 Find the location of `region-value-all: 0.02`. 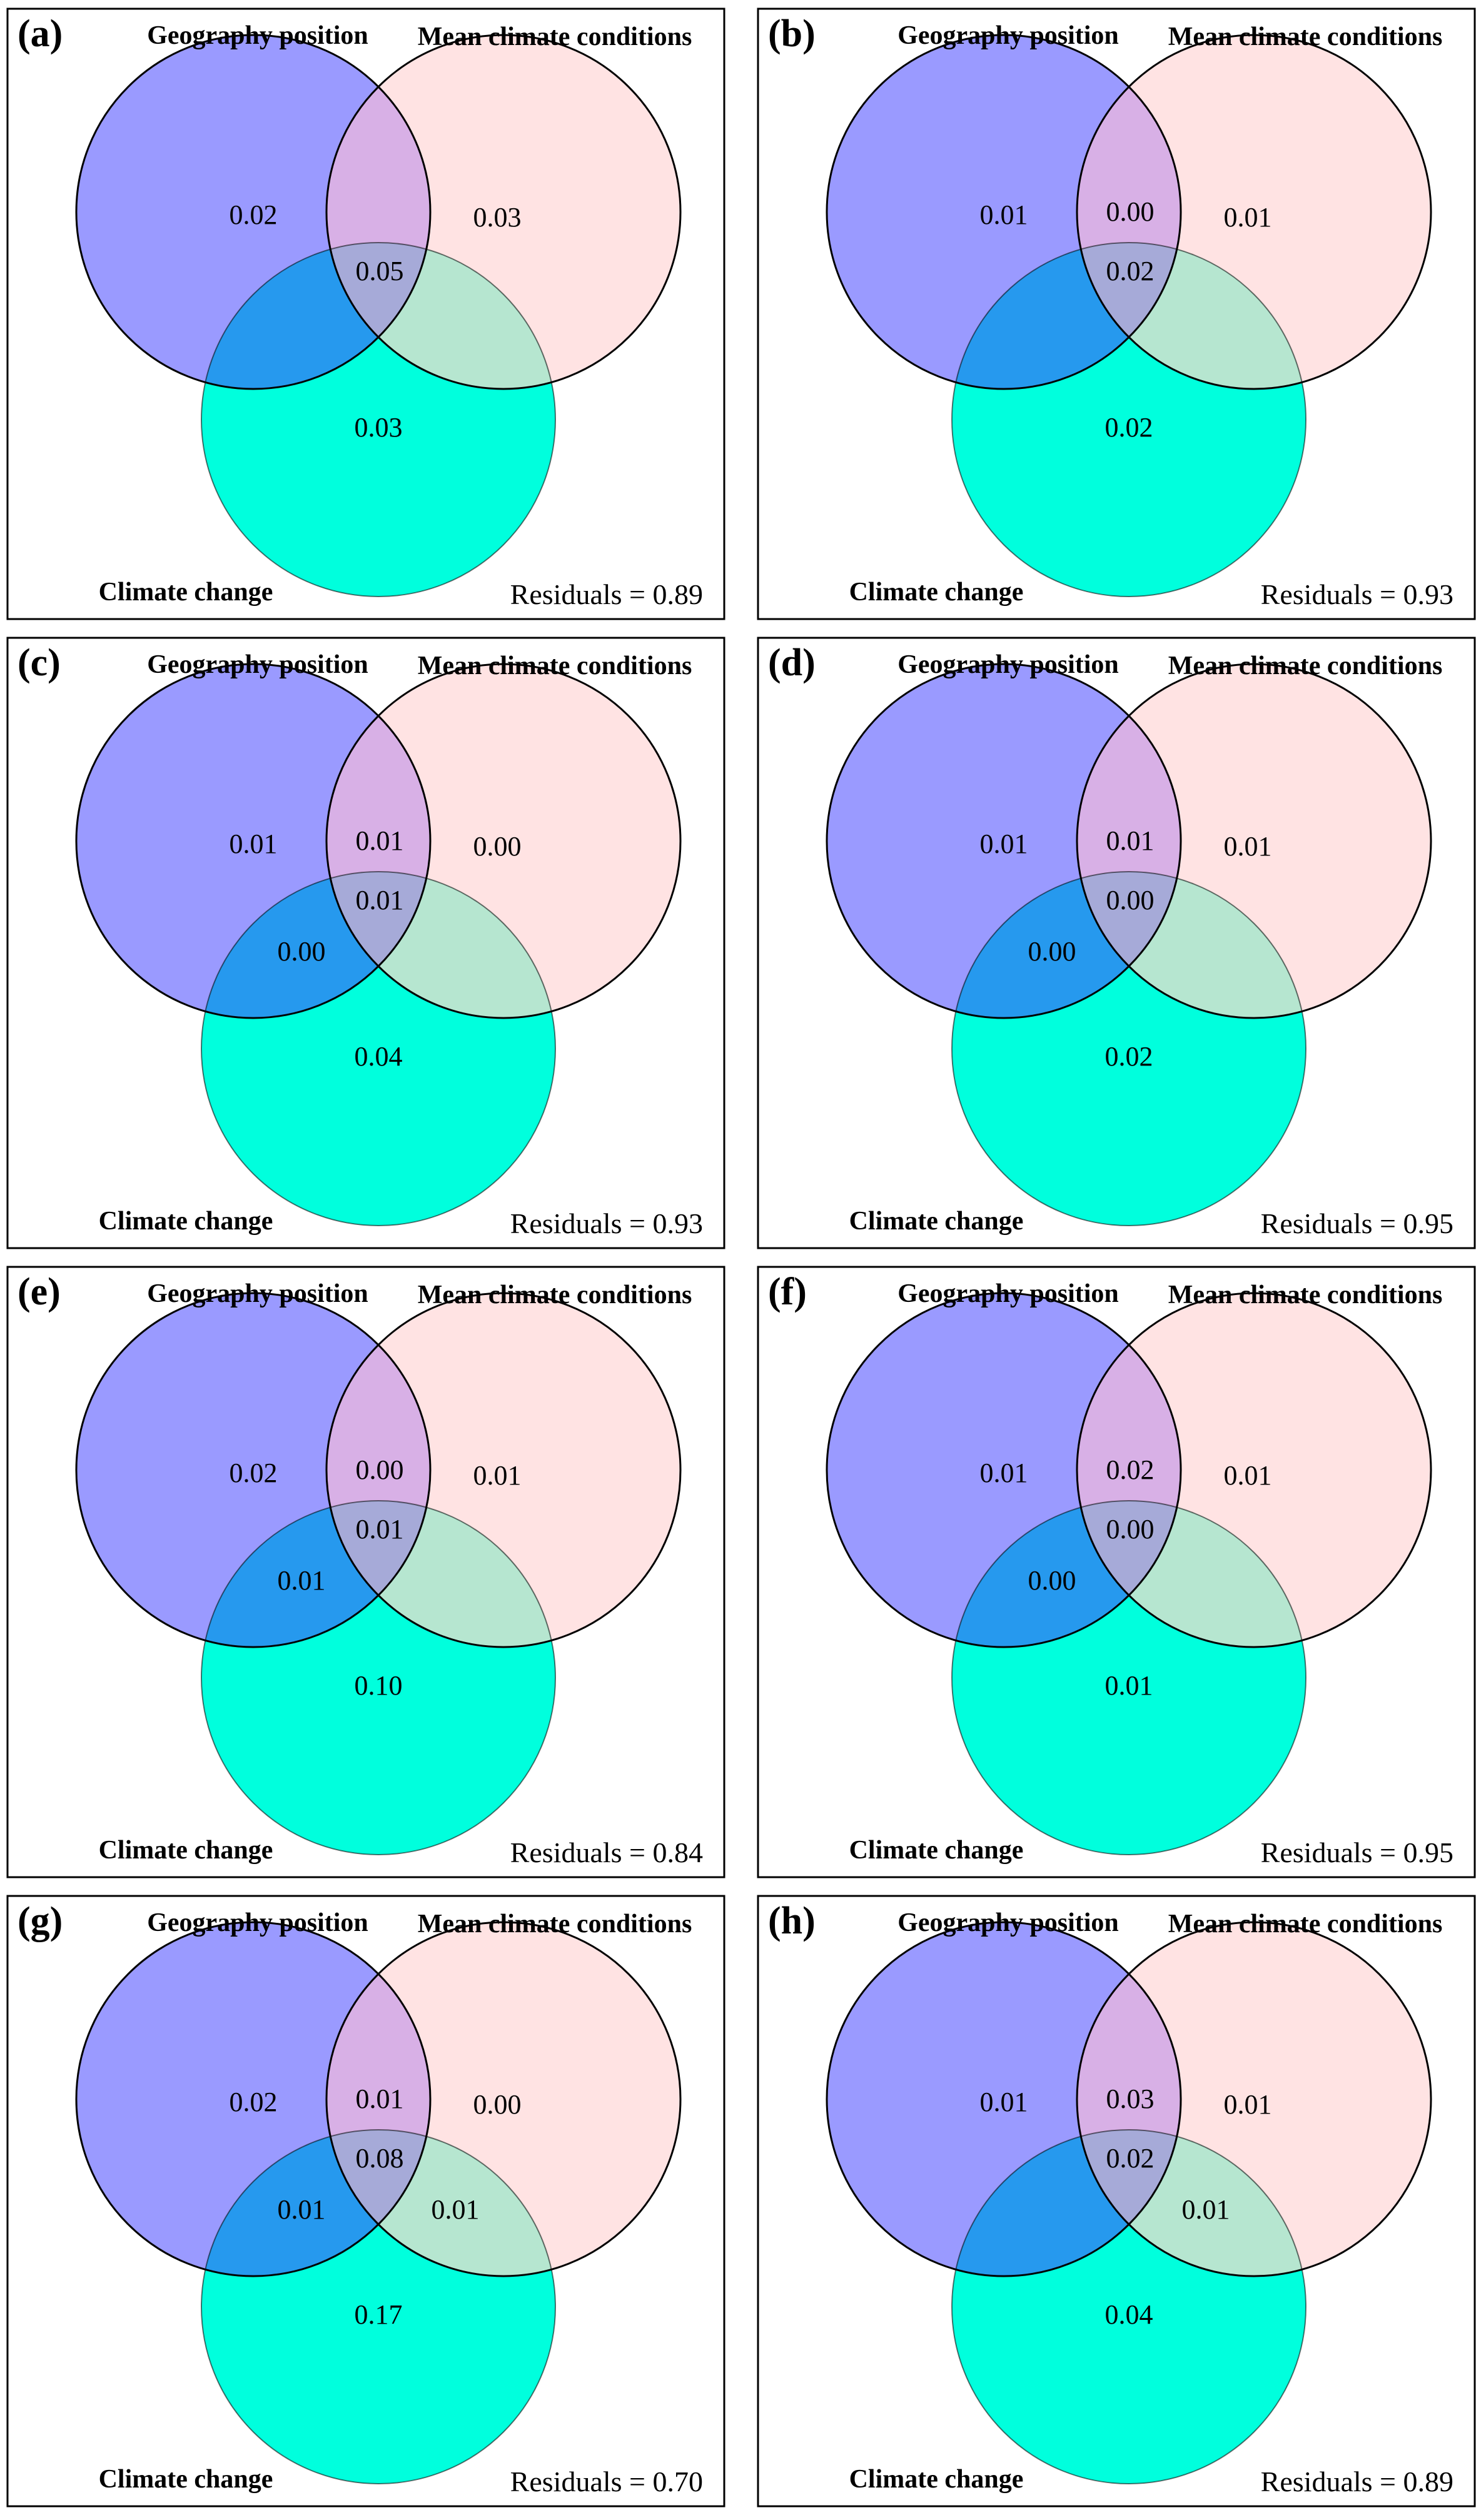

region-value-all: 0.02 is located at coordinates (1130, 271).